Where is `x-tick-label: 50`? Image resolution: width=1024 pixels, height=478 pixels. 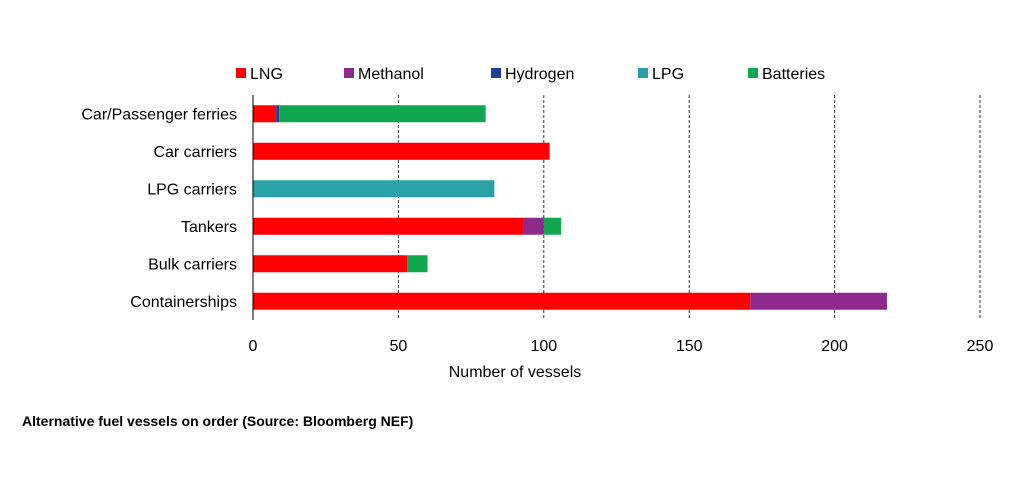 x-tick-label: 50 is located at coordinates (399, 346).